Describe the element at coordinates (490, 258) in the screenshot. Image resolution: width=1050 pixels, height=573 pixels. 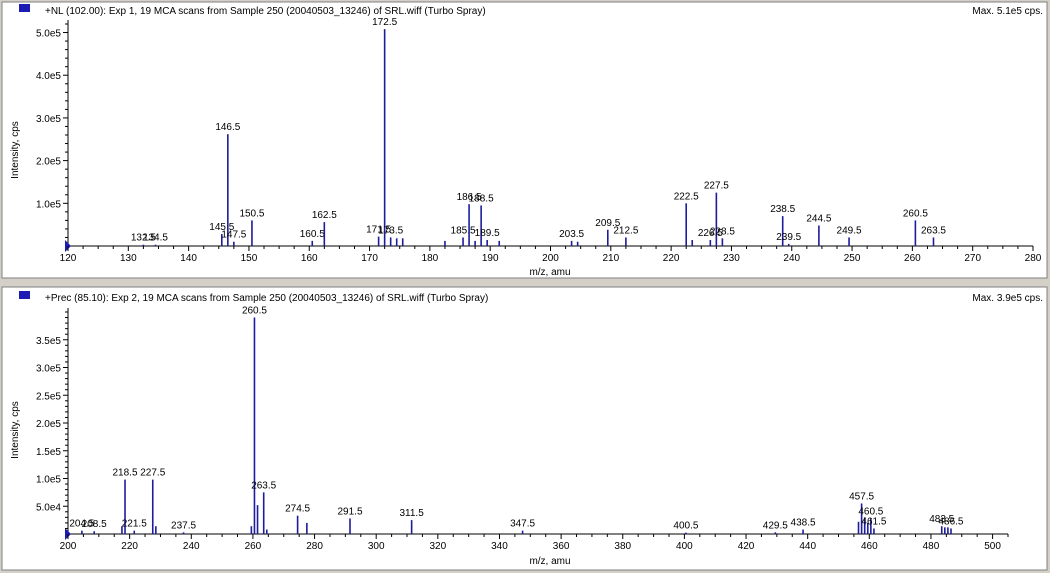
I see `x-tick-label: 190` at that location.